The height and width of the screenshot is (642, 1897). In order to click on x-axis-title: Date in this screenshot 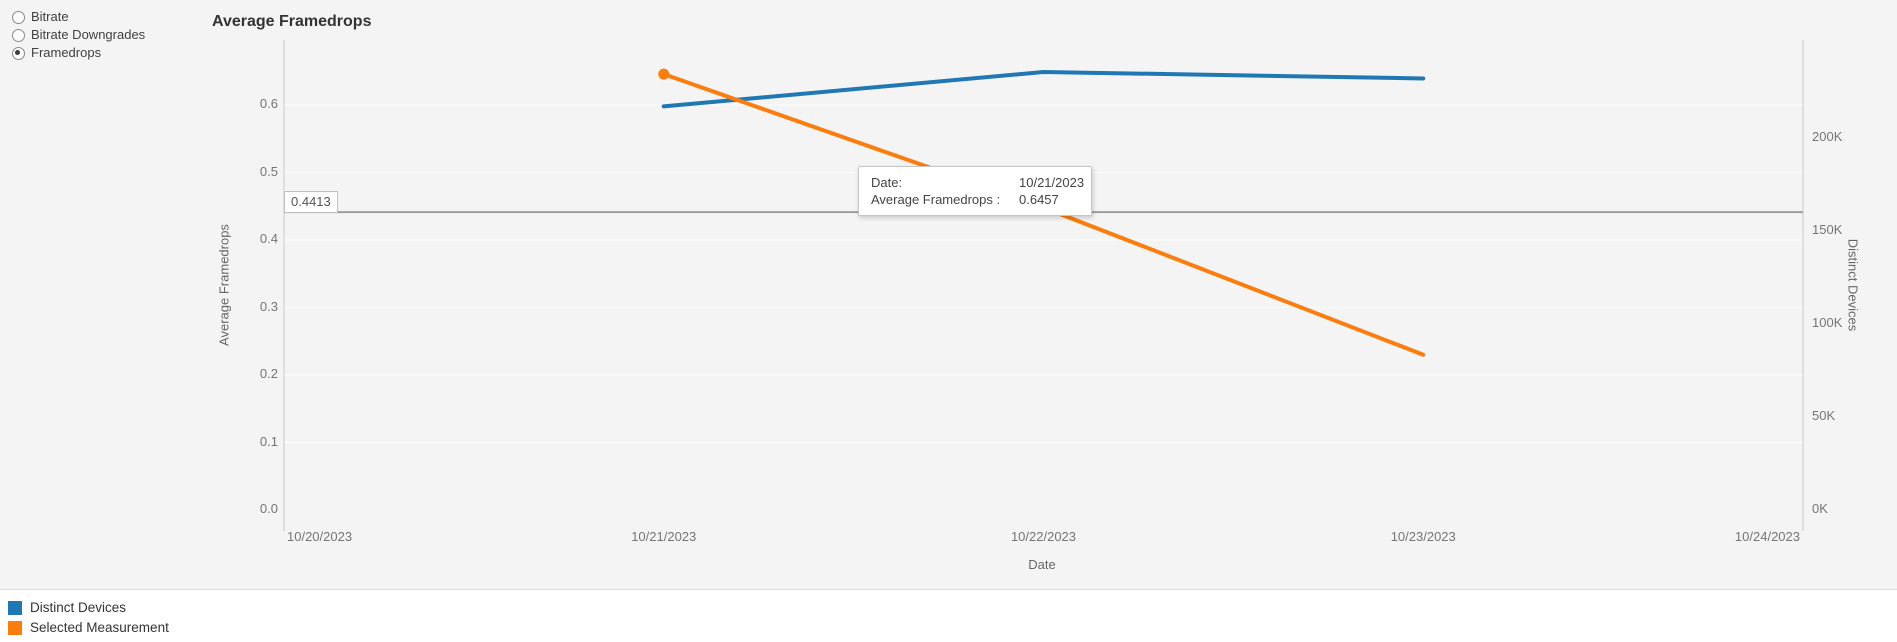, I will do `click(1042, 564)`.